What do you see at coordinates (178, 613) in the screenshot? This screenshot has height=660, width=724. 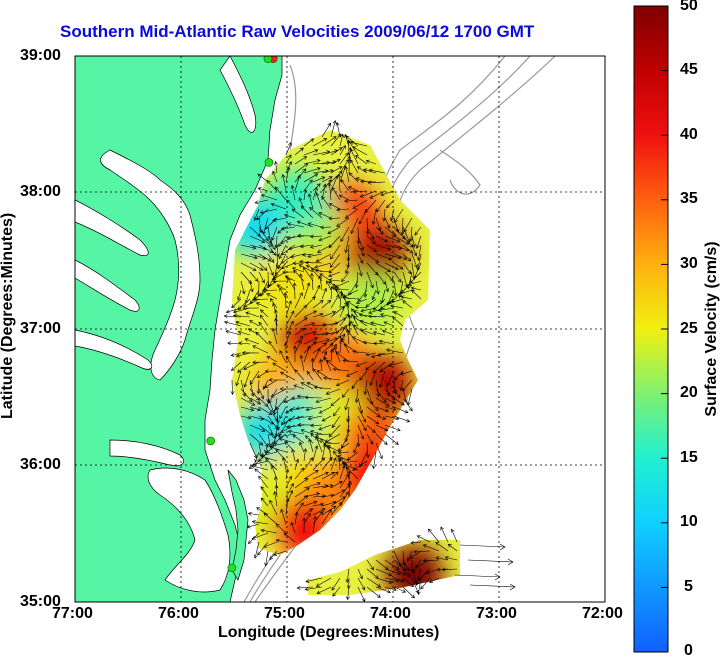 I see `x-tick-label: 76:00` at bounding box center [178, 613].